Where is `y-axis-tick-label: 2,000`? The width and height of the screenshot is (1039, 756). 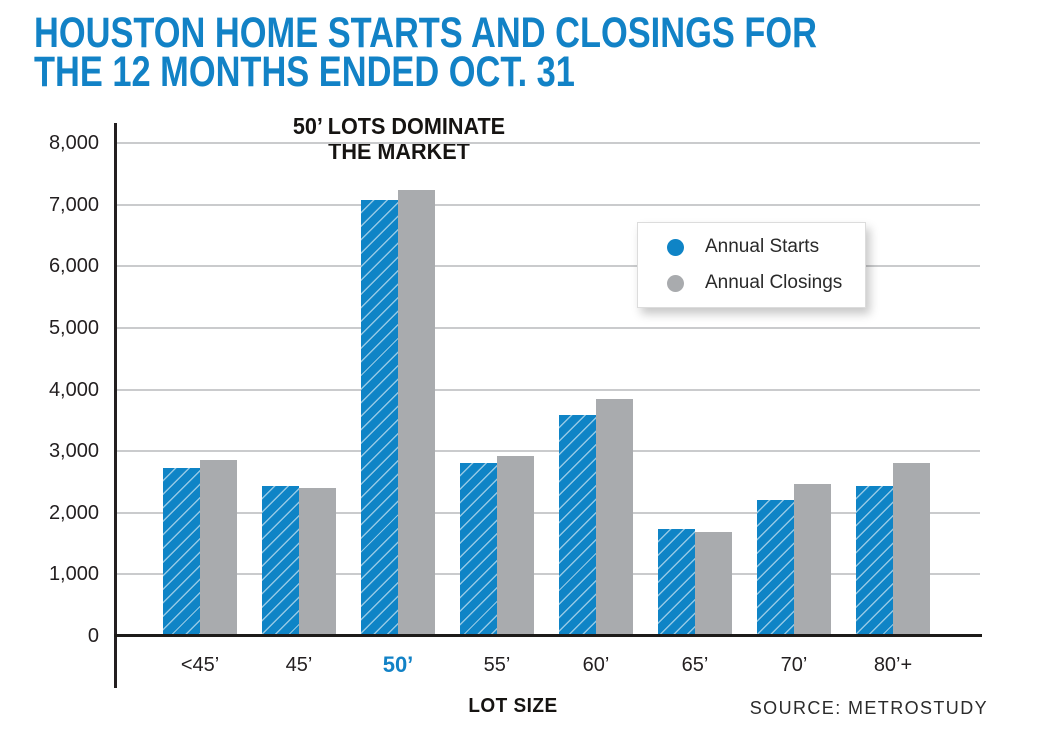 y-axis-tick-label: 2,000 is located at coordinates (73, 512).